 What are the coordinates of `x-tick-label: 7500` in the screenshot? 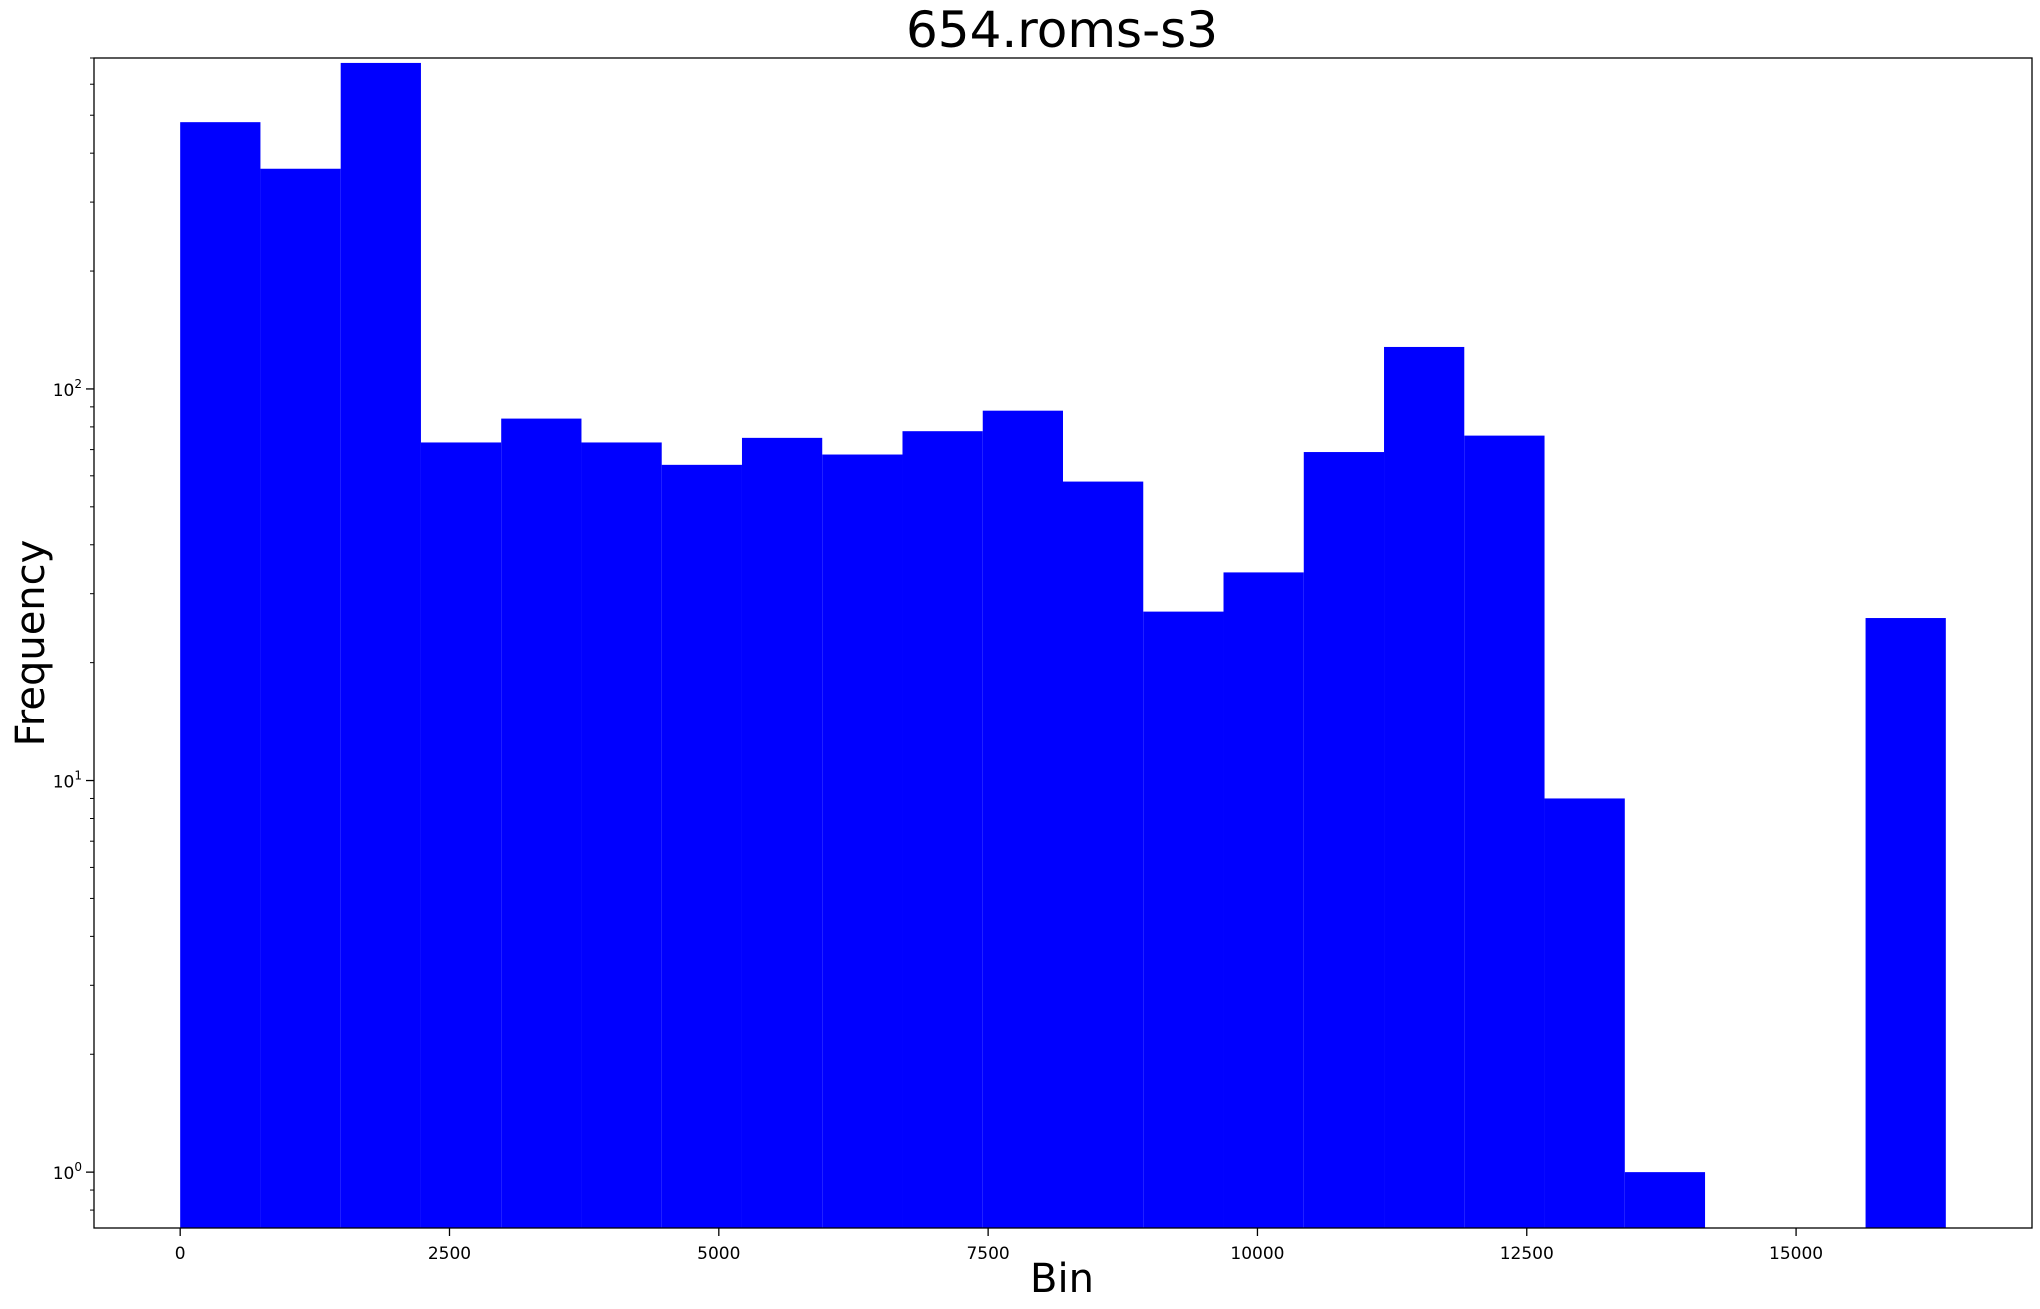 It's located at (987, 1254).